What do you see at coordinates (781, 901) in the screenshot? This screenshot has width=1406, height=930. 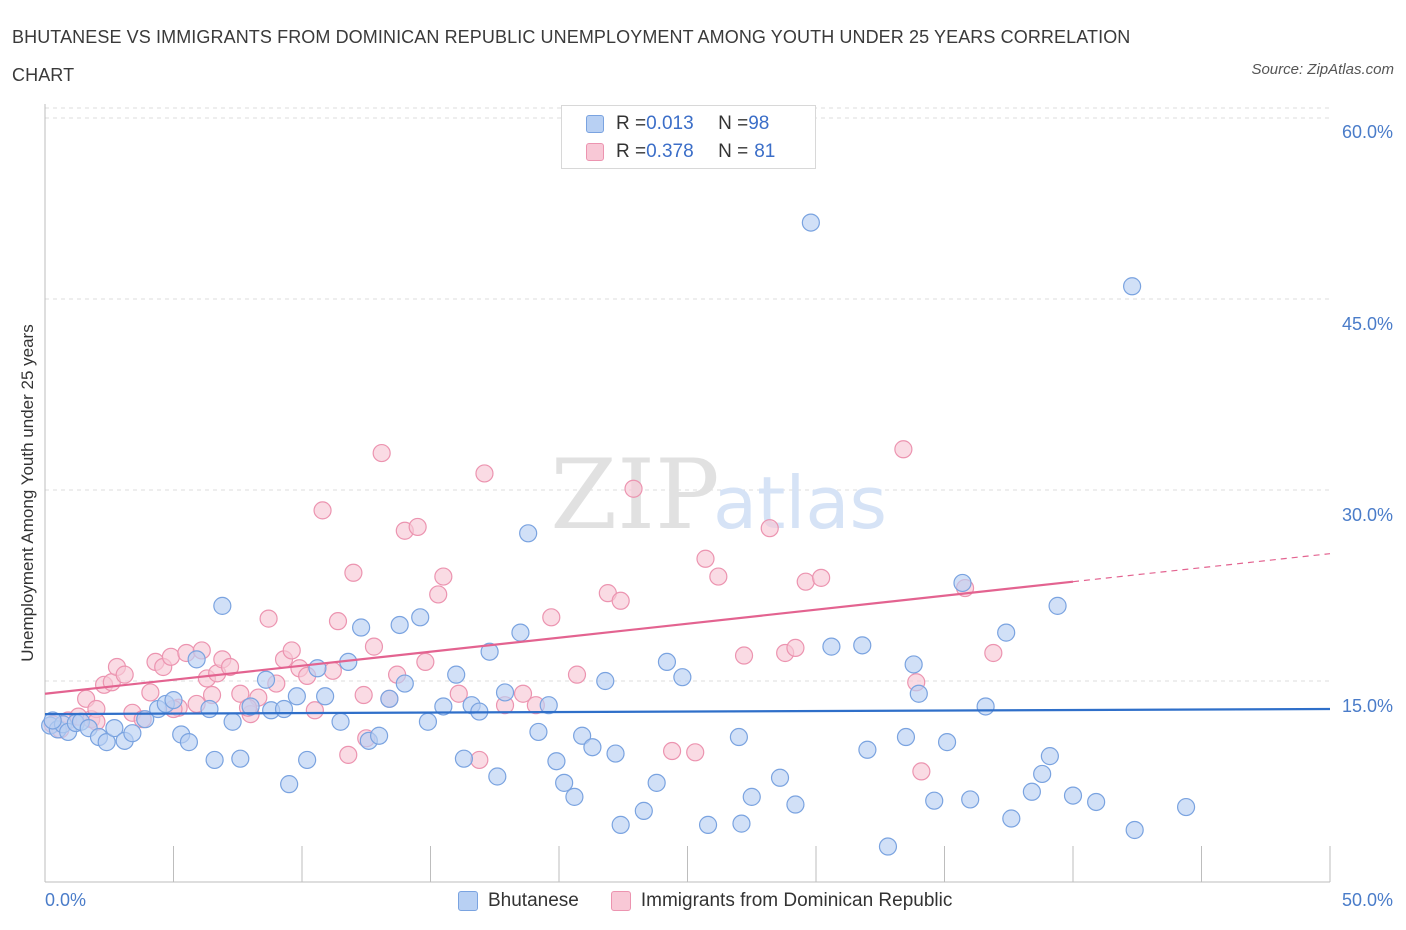 I see `legend-item-dominican: Immigrants from Dominican Republic` at bounding box center [781, 901].